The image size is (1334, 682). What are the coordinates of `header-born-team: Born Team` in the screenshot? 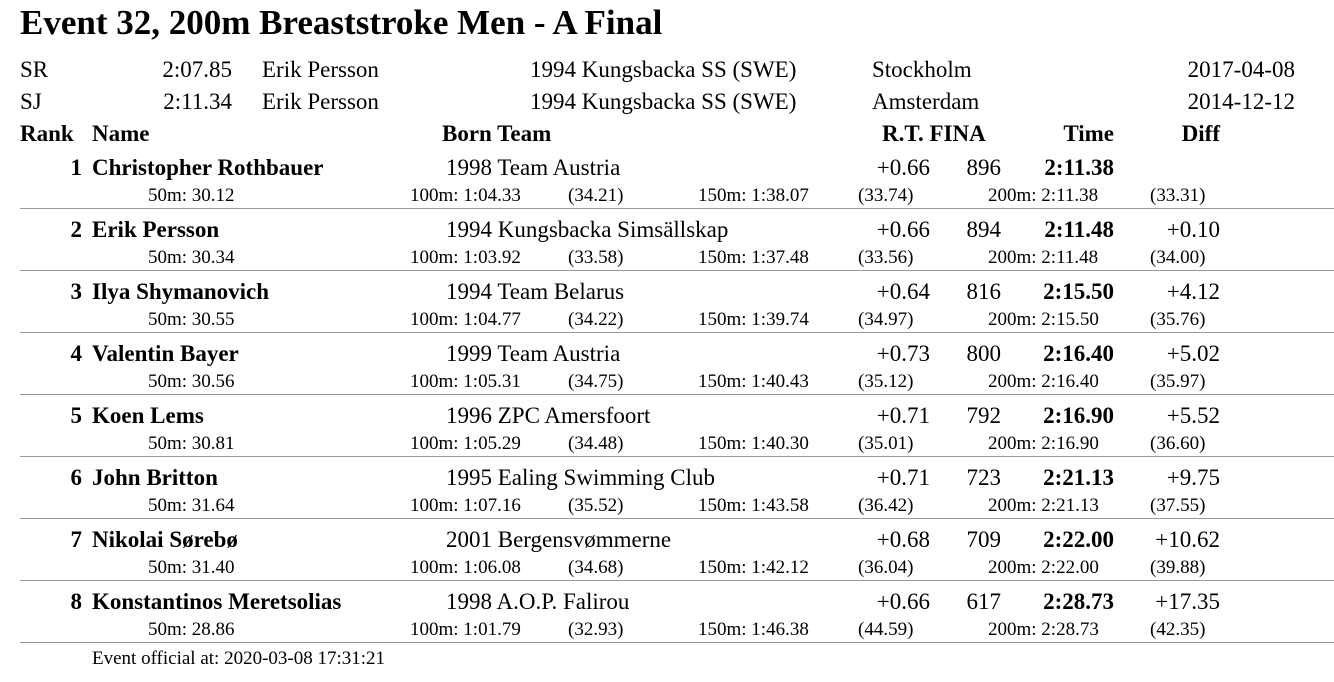 It's located at (497, 133).